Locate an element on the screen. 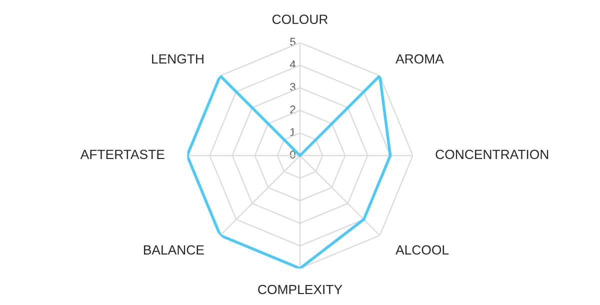 The image size is (600, 305). spoke-label: BALANCE is located at coordinates (174, 250).